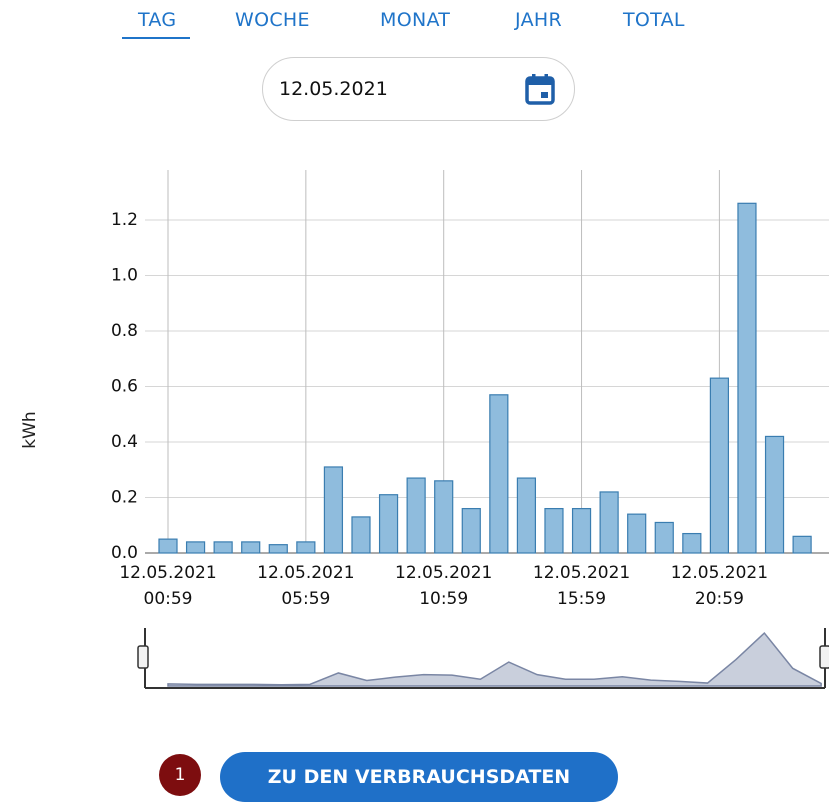 The width and height of the screenshot is (829, 802). What do you see at coordinates (419, 777) in the screenshot?
I see `consumption-data-button: ZU DEN VERBRAUCHSDATEN` at bounding box center [419, 777].